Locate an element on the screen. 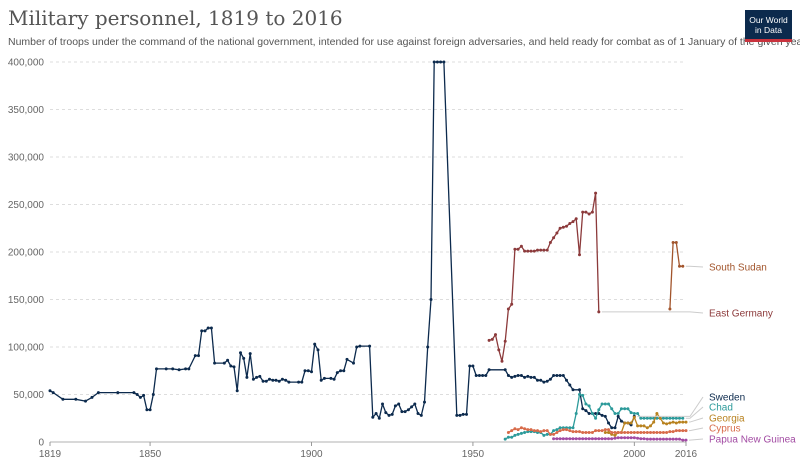 The width and height of the screenshot is (800, 466). owid-logo: Our World in Data is located at coordinates (768, 26).